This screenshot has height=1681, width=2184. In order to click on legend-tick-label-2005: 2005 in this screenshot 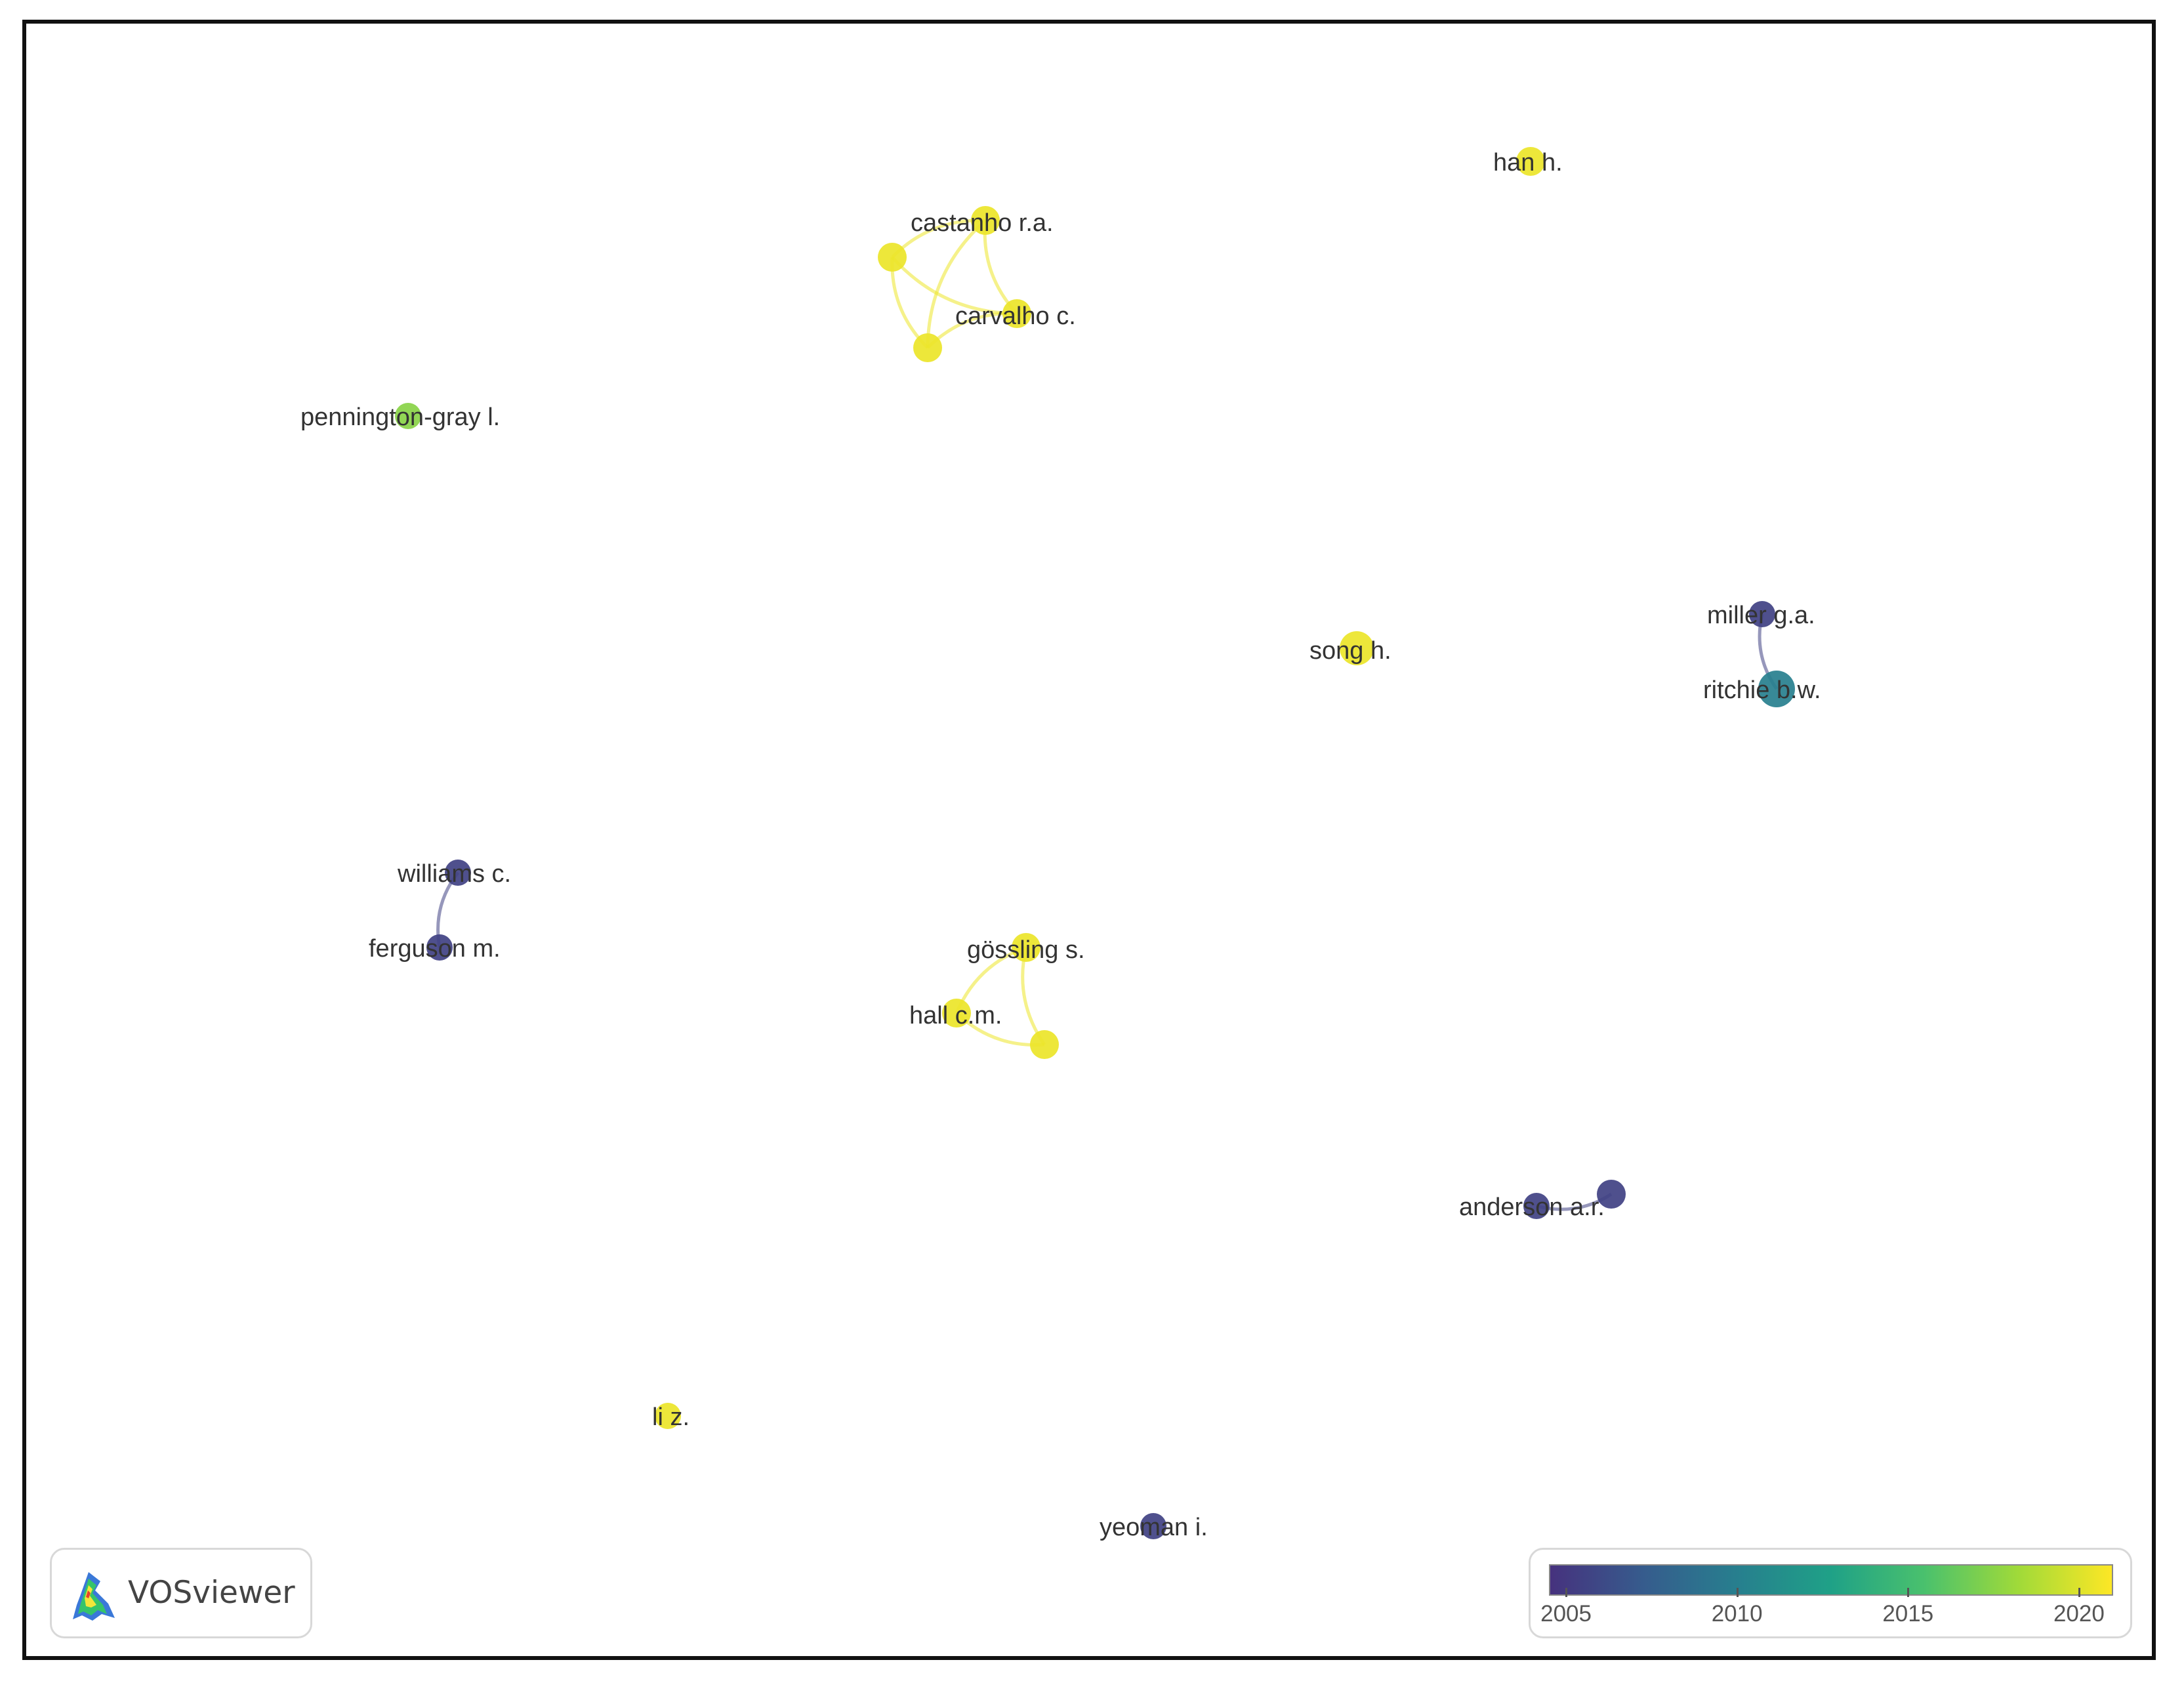, I will do `click(1566, 1614)`.